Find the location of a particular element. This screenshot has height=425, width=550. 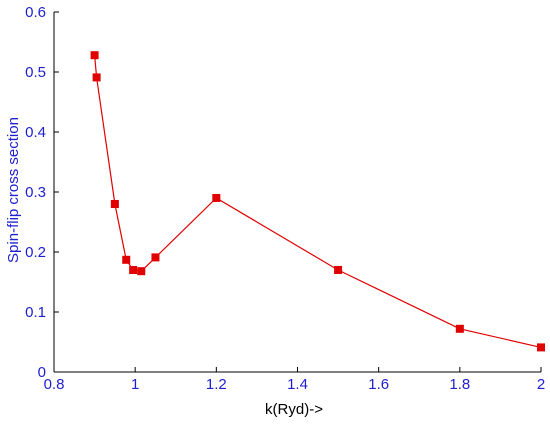

x-tick-label: 0.8 is located at coordinates (54, 384).